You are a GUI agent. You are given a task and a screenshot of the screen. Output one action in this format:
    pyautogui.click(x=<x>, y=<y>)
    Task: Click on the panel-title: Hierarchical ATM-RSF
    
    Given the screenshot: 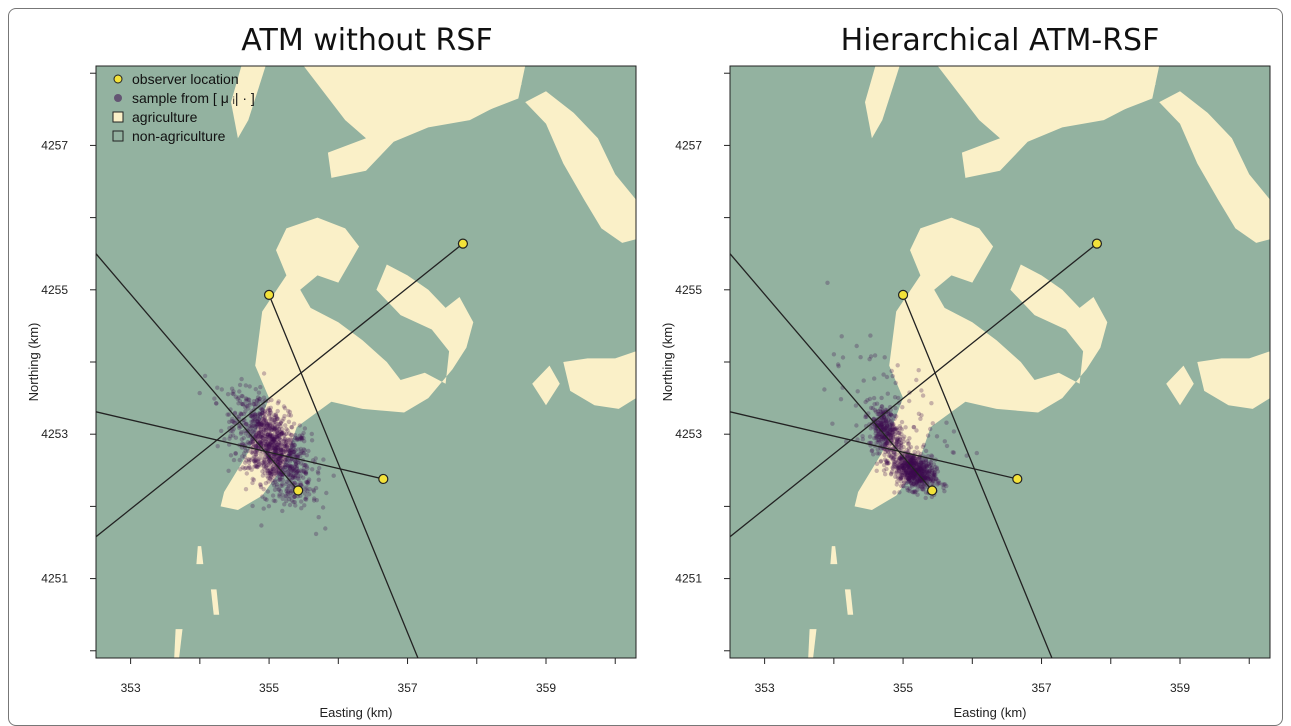 What is the action you would take?
    pyautogui.click(x=1000, y=40)
    